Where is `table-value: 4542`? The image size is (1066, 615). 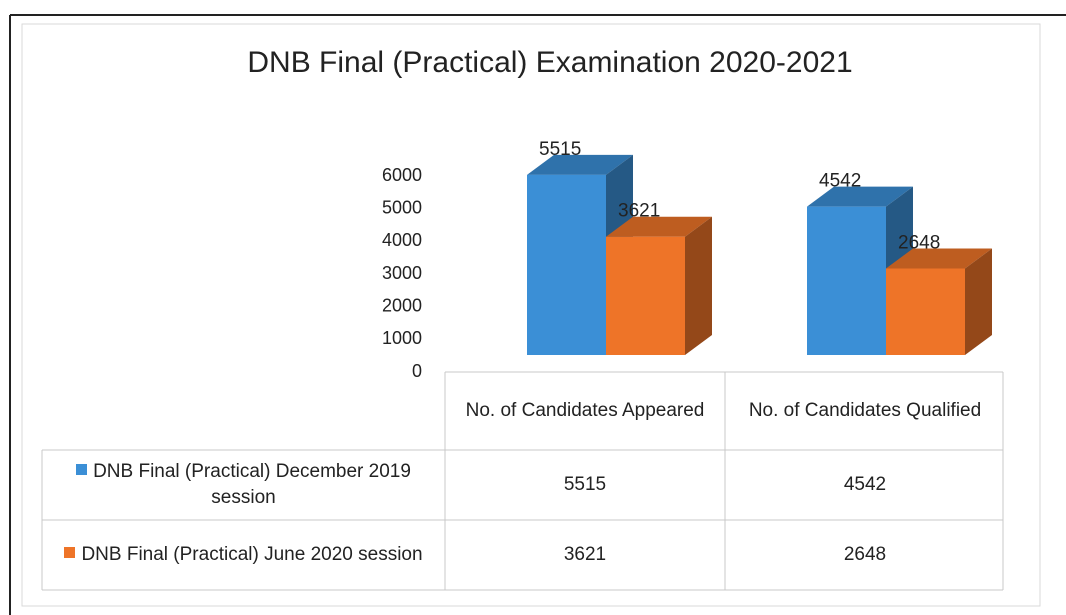 table-value: 4542 is located at coordinates (865, 485).